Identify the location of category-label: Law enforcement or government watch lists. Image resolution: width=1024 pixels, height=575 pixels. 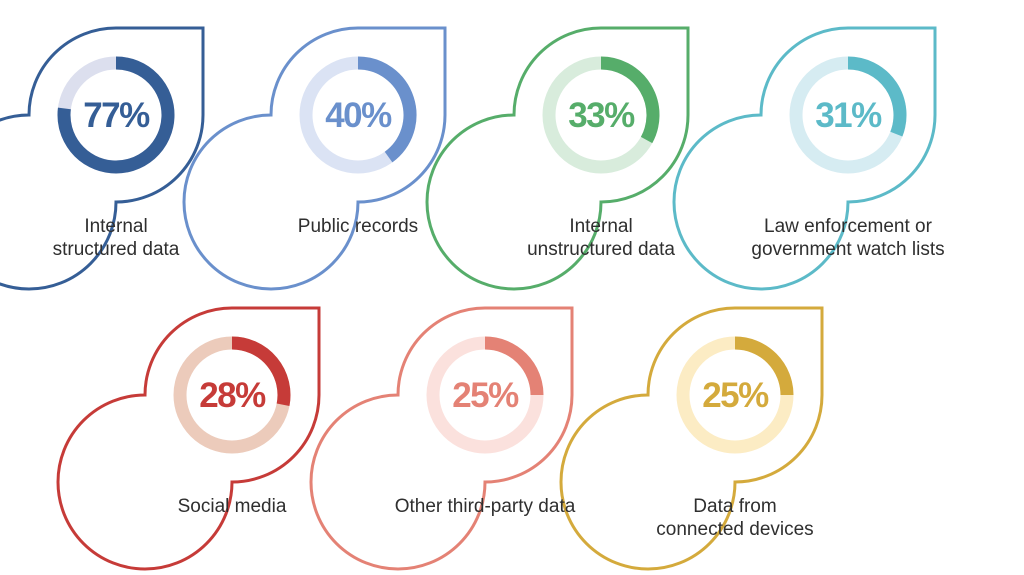
(848, 238).